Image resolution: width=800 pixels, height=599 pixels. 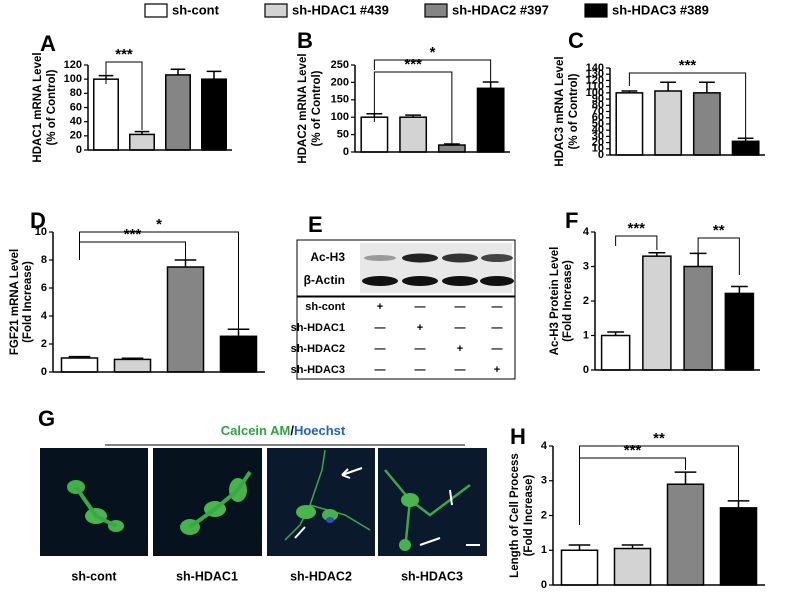 I want to click on y-tick-label: 8, so click(x=44, y=260).